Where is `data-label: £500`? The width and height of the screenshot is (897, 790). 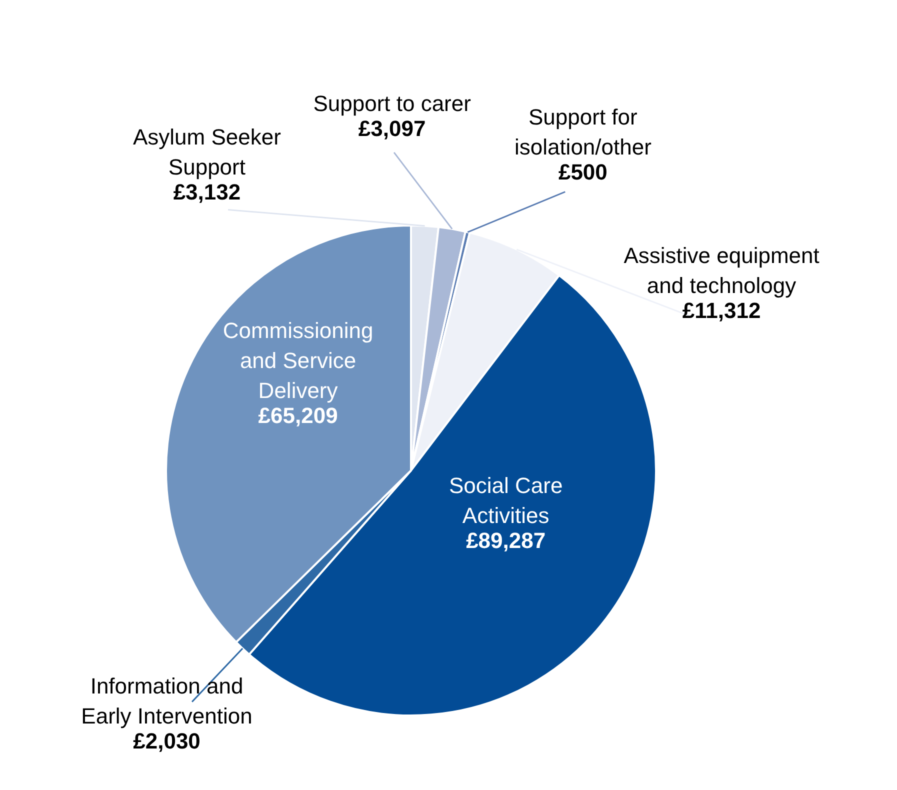
data-label: £500 is located at coordinates (583, 172).